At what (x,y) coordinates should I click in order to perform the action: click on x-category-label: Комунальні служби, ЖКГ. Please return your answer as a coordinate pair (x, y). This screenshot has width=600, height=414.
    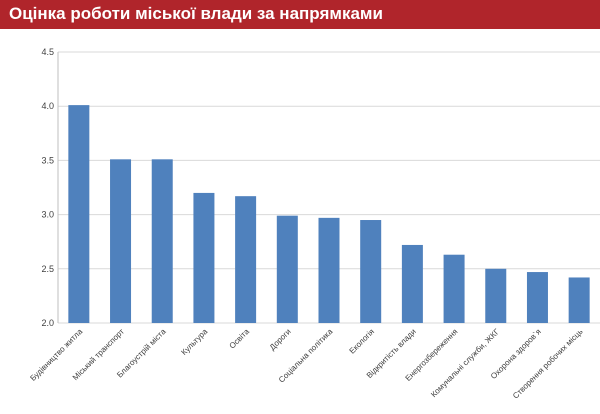
    Looking at the image, I should click on (465, 363).